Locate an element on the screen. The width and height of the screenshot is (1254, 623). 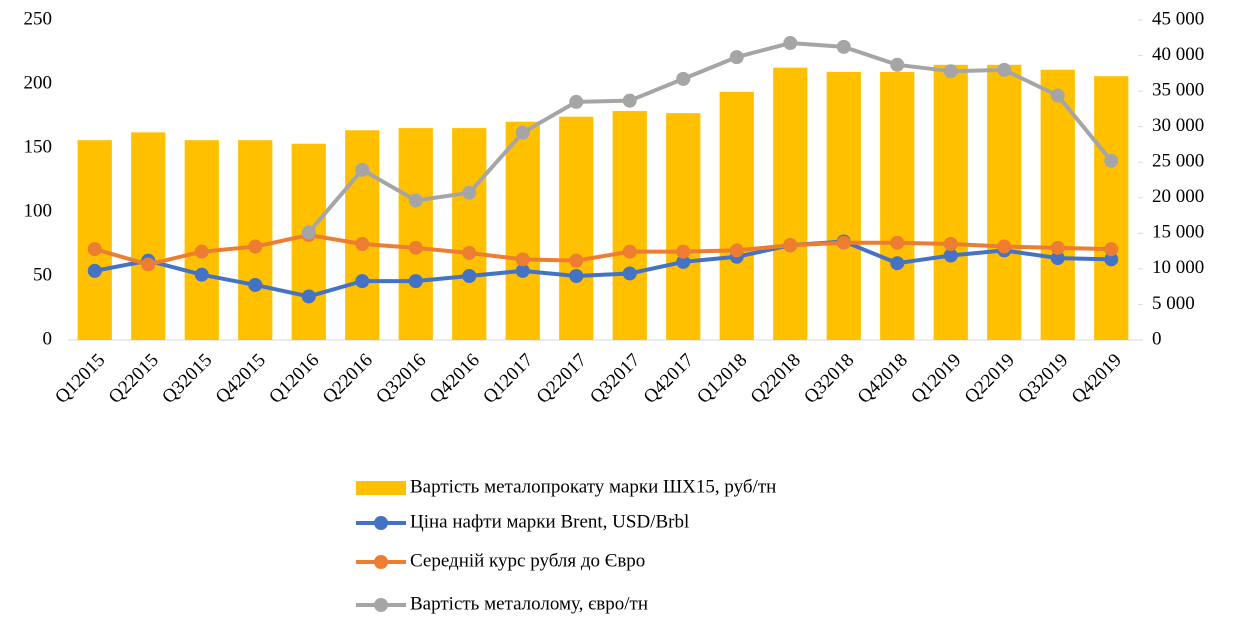
legend-label: Середній курс рубля до Євро is located at coordinates (527, 560).